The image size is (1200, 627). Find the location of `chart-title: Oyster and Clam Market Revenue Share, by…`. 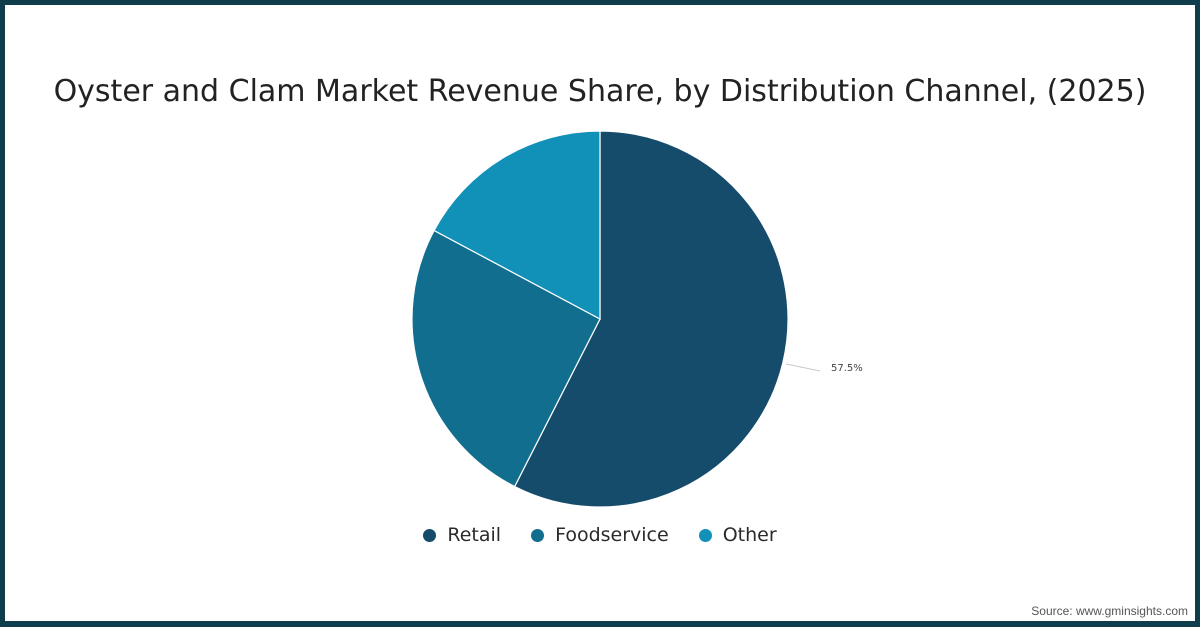

chart-title: Oyster and Clam Market Revenue Share, by… is located at coordinates (600, 91).